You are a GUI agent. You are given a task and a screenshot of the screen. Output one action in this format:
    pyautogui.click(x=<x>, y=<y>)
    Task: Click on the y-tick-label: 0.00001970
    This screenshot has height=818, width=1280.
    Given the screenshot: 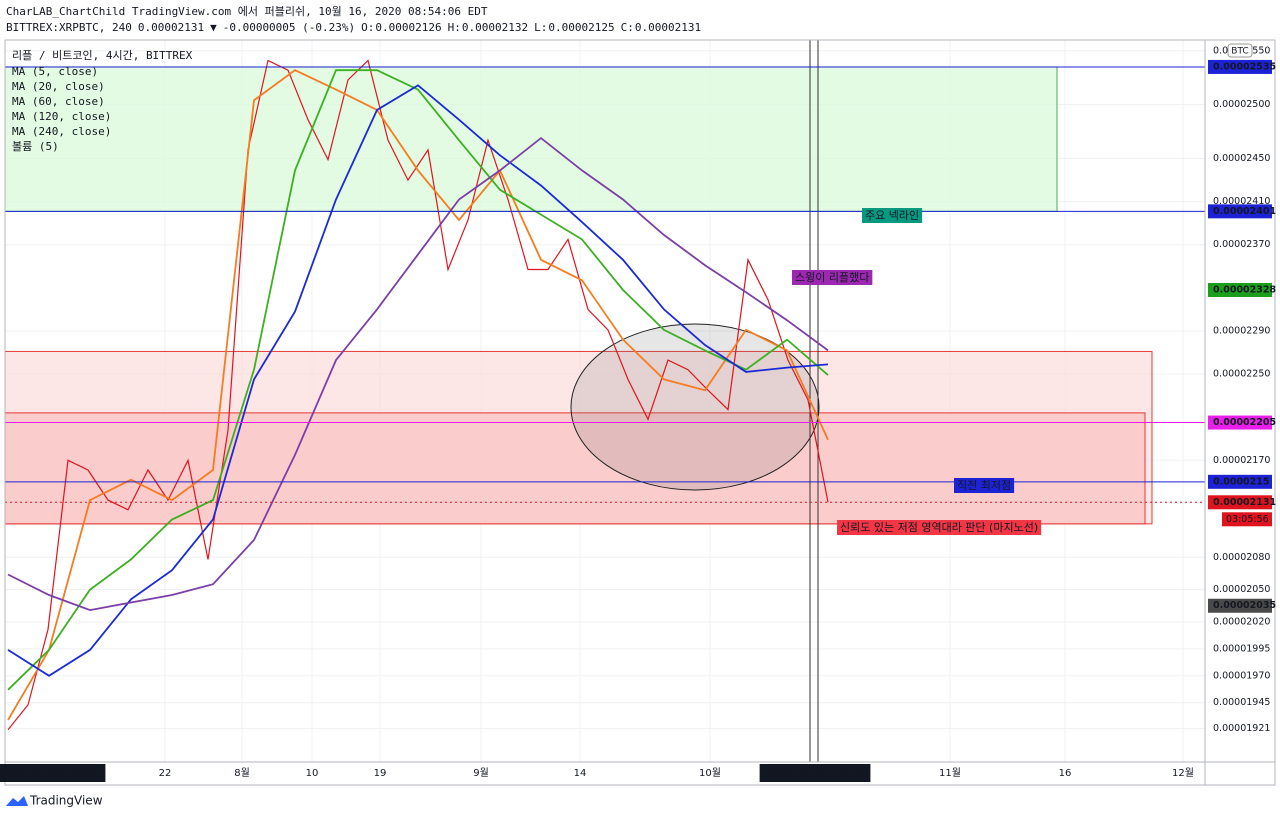 What is the action you would take?
    pyautogui.click(x=1241, y=675)
    